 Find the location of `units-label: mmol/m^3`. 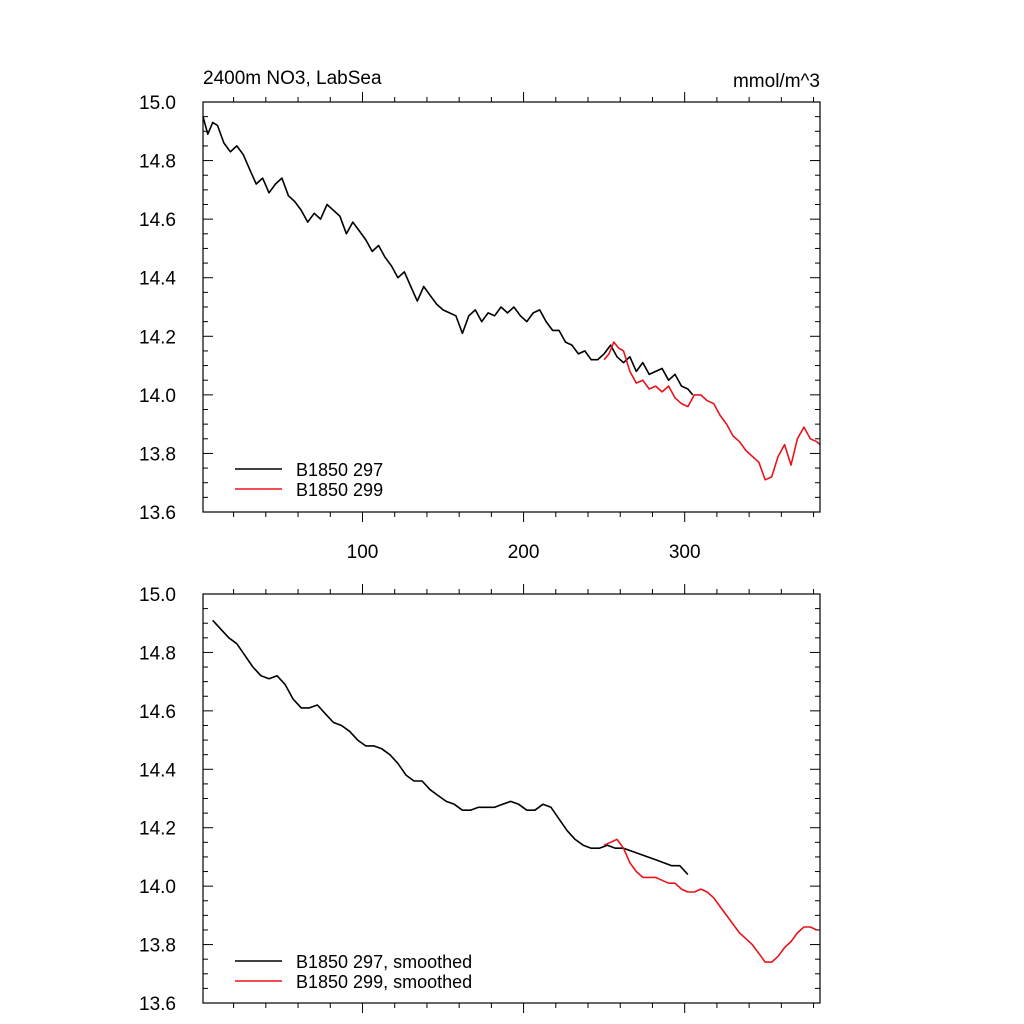

units-label: mmol/m^3 is located at coordinates (776, 81).